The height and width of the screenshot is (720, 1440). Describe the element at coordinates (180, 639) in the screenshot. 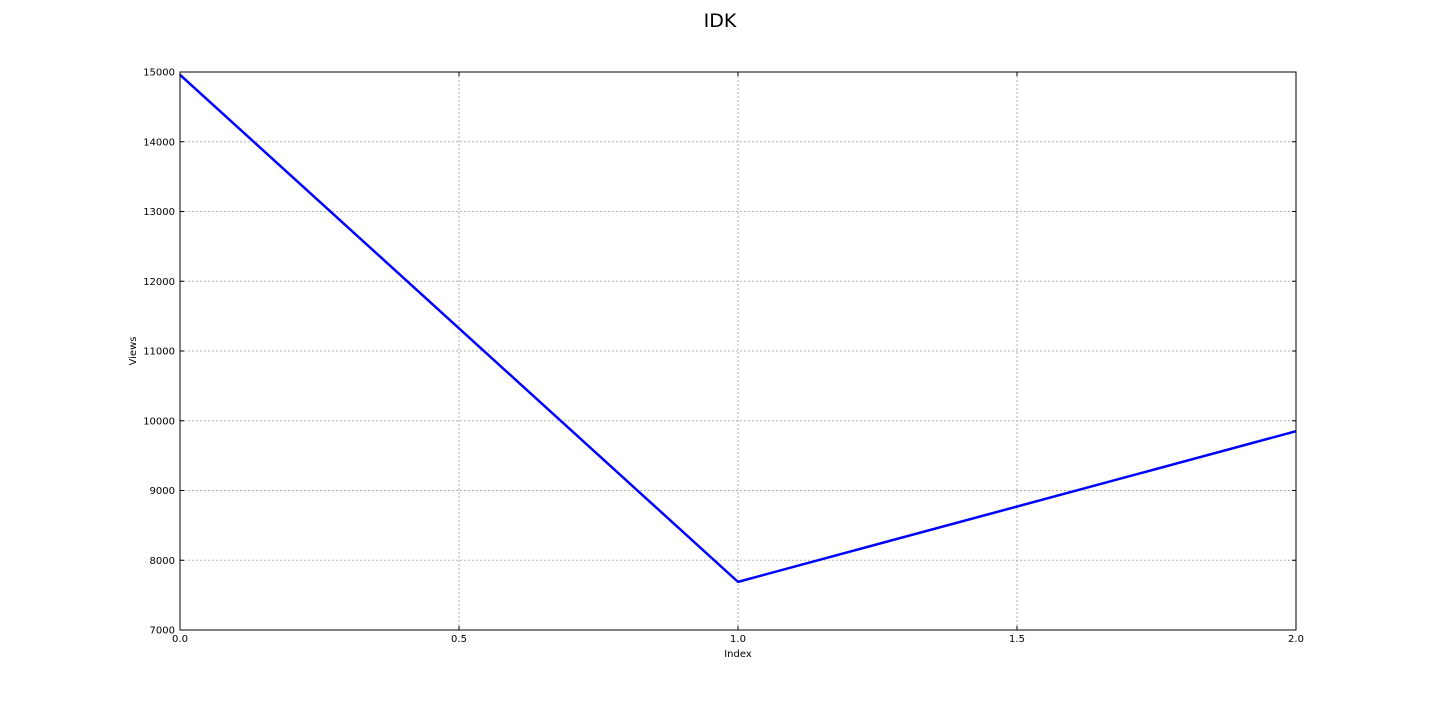

I see `x-tick-label: 0.0` at that location.